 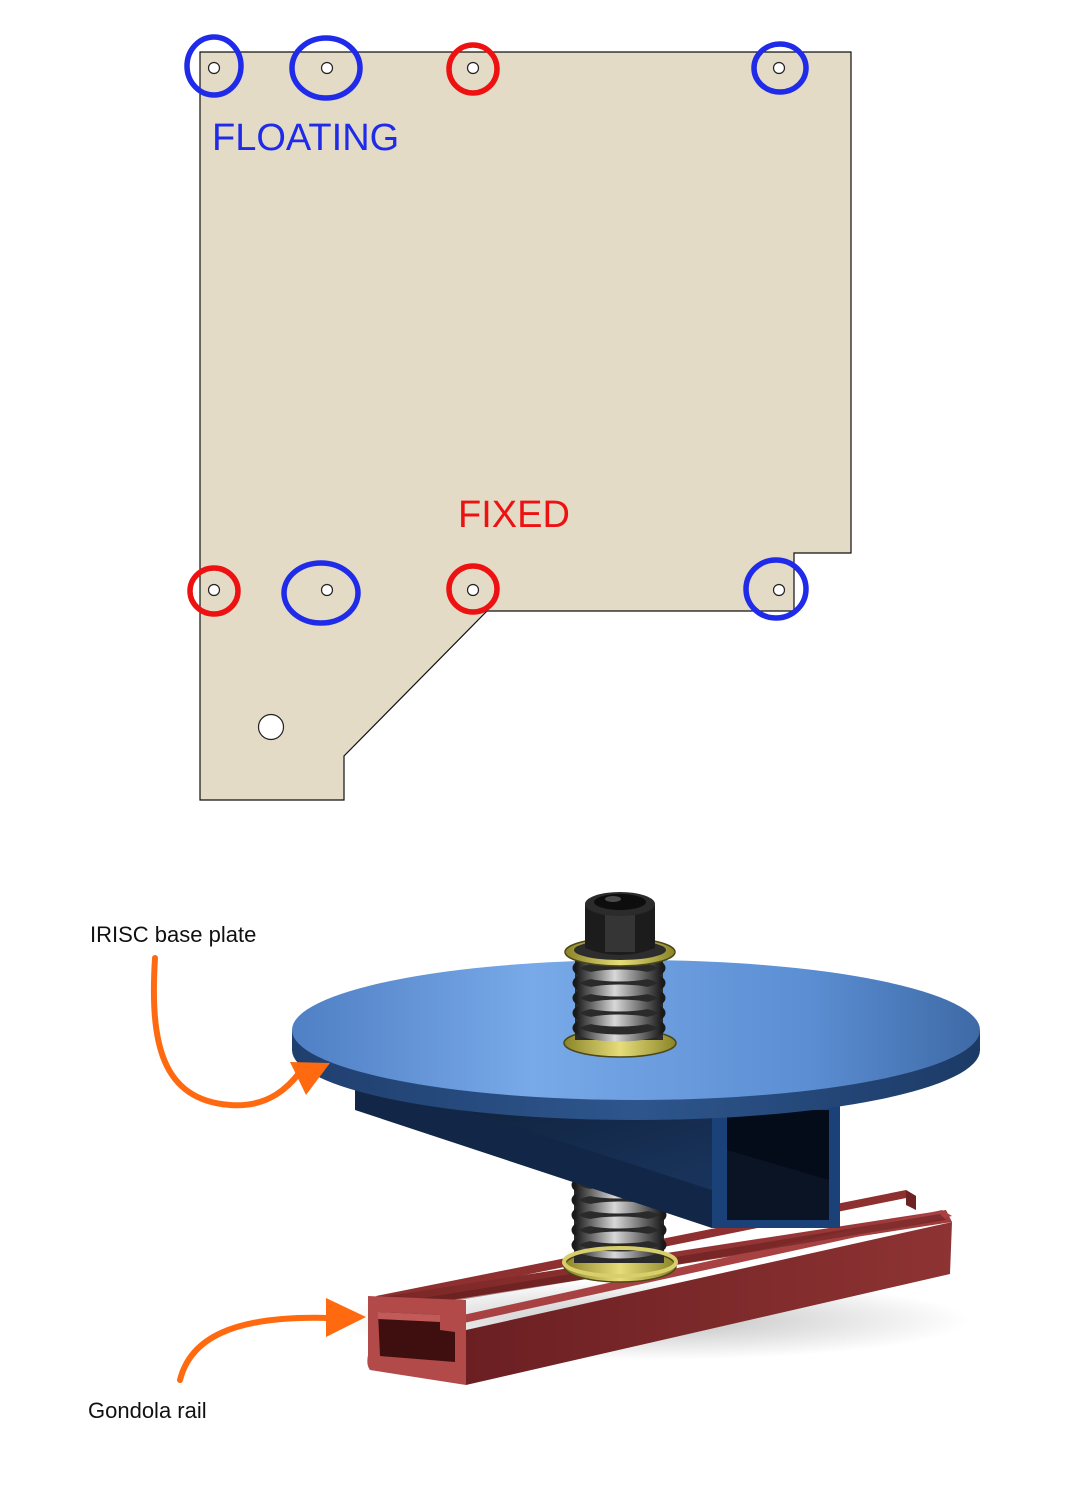 What do you see at coordinates (271, 727) in the screenshot?
I see `large-hole` at bounding box center [271, 727].